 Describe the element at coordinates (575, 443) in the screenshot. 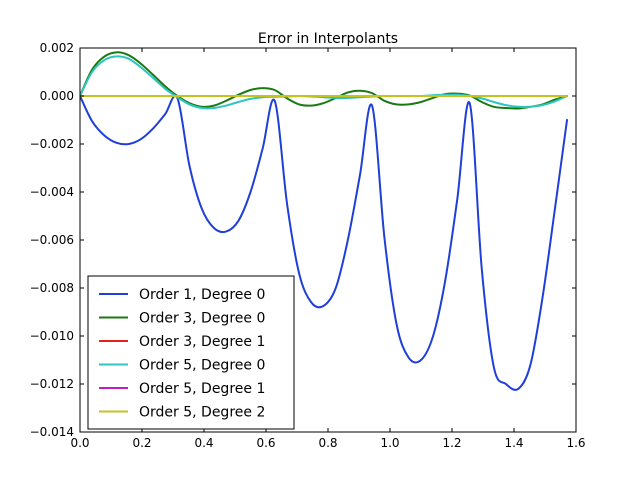

I see `x-tick-label: 1.6` at that location.